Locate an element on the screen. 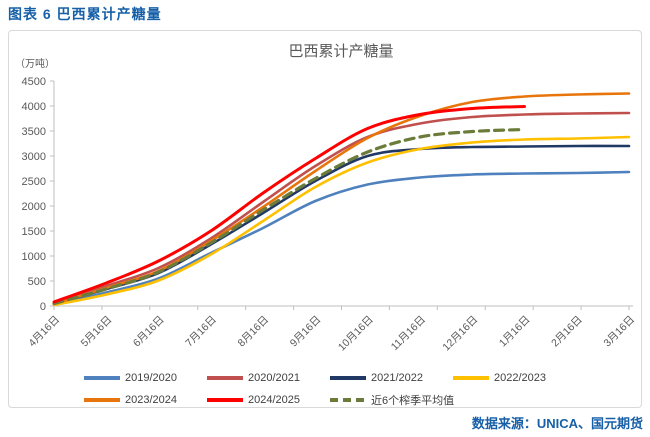 This screenshot has height=437, width=650. legend-item: 2020/2021 is located at coordinates (268, 378).